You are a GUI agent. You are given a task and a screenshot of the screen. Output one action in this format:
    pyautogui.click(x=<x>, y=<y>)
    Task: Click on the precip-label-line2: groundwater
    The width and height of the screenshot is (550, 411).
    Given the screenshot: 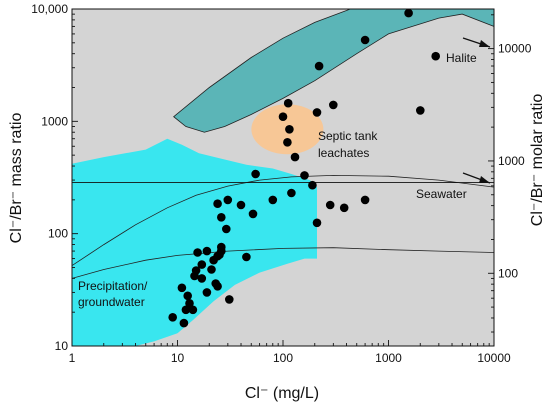 What is the action you would take?
    pyautogui.click(x=111, y=302)
    